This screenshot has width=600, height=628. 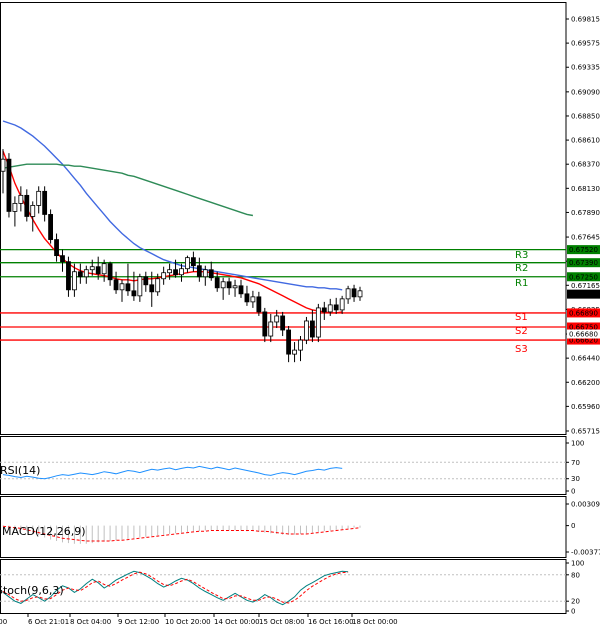 What do you see at coordinates (575, 479) in the screenshot?
I see `rsi-tick-label: 30` at bounding box center [575, 479].